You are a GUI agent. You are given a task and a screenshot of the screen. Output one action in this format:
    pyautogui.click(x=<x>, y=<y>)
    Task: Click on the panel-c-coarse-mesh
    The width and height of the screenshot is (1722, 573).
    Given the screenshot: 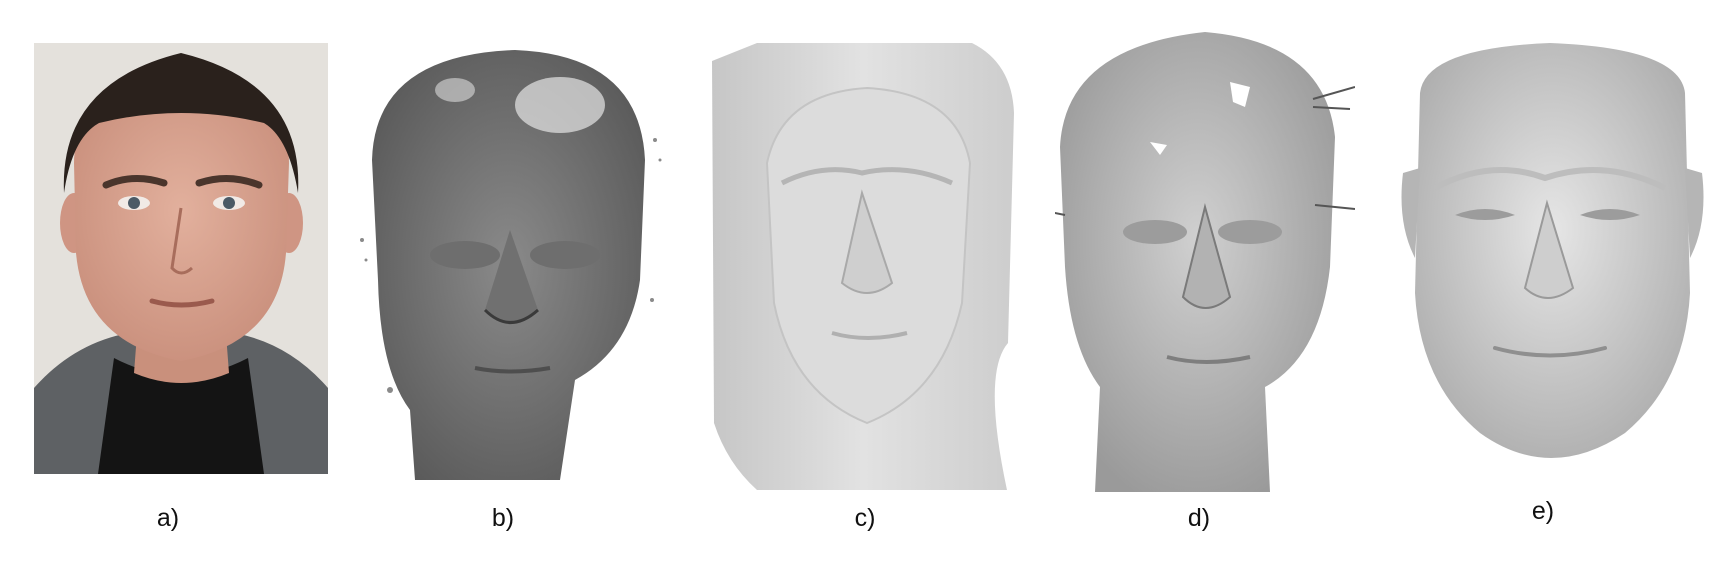 What is the action you would take?
    pyautogui.click(x=865, y=266)
    